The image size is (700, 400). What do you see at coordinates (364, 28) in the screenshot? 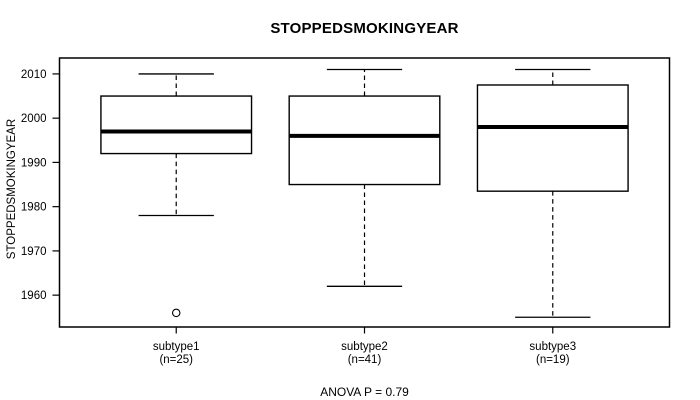
I see `chart-title: STOPPEDSMOKINGYEAR` at bounding box center [364, 28].